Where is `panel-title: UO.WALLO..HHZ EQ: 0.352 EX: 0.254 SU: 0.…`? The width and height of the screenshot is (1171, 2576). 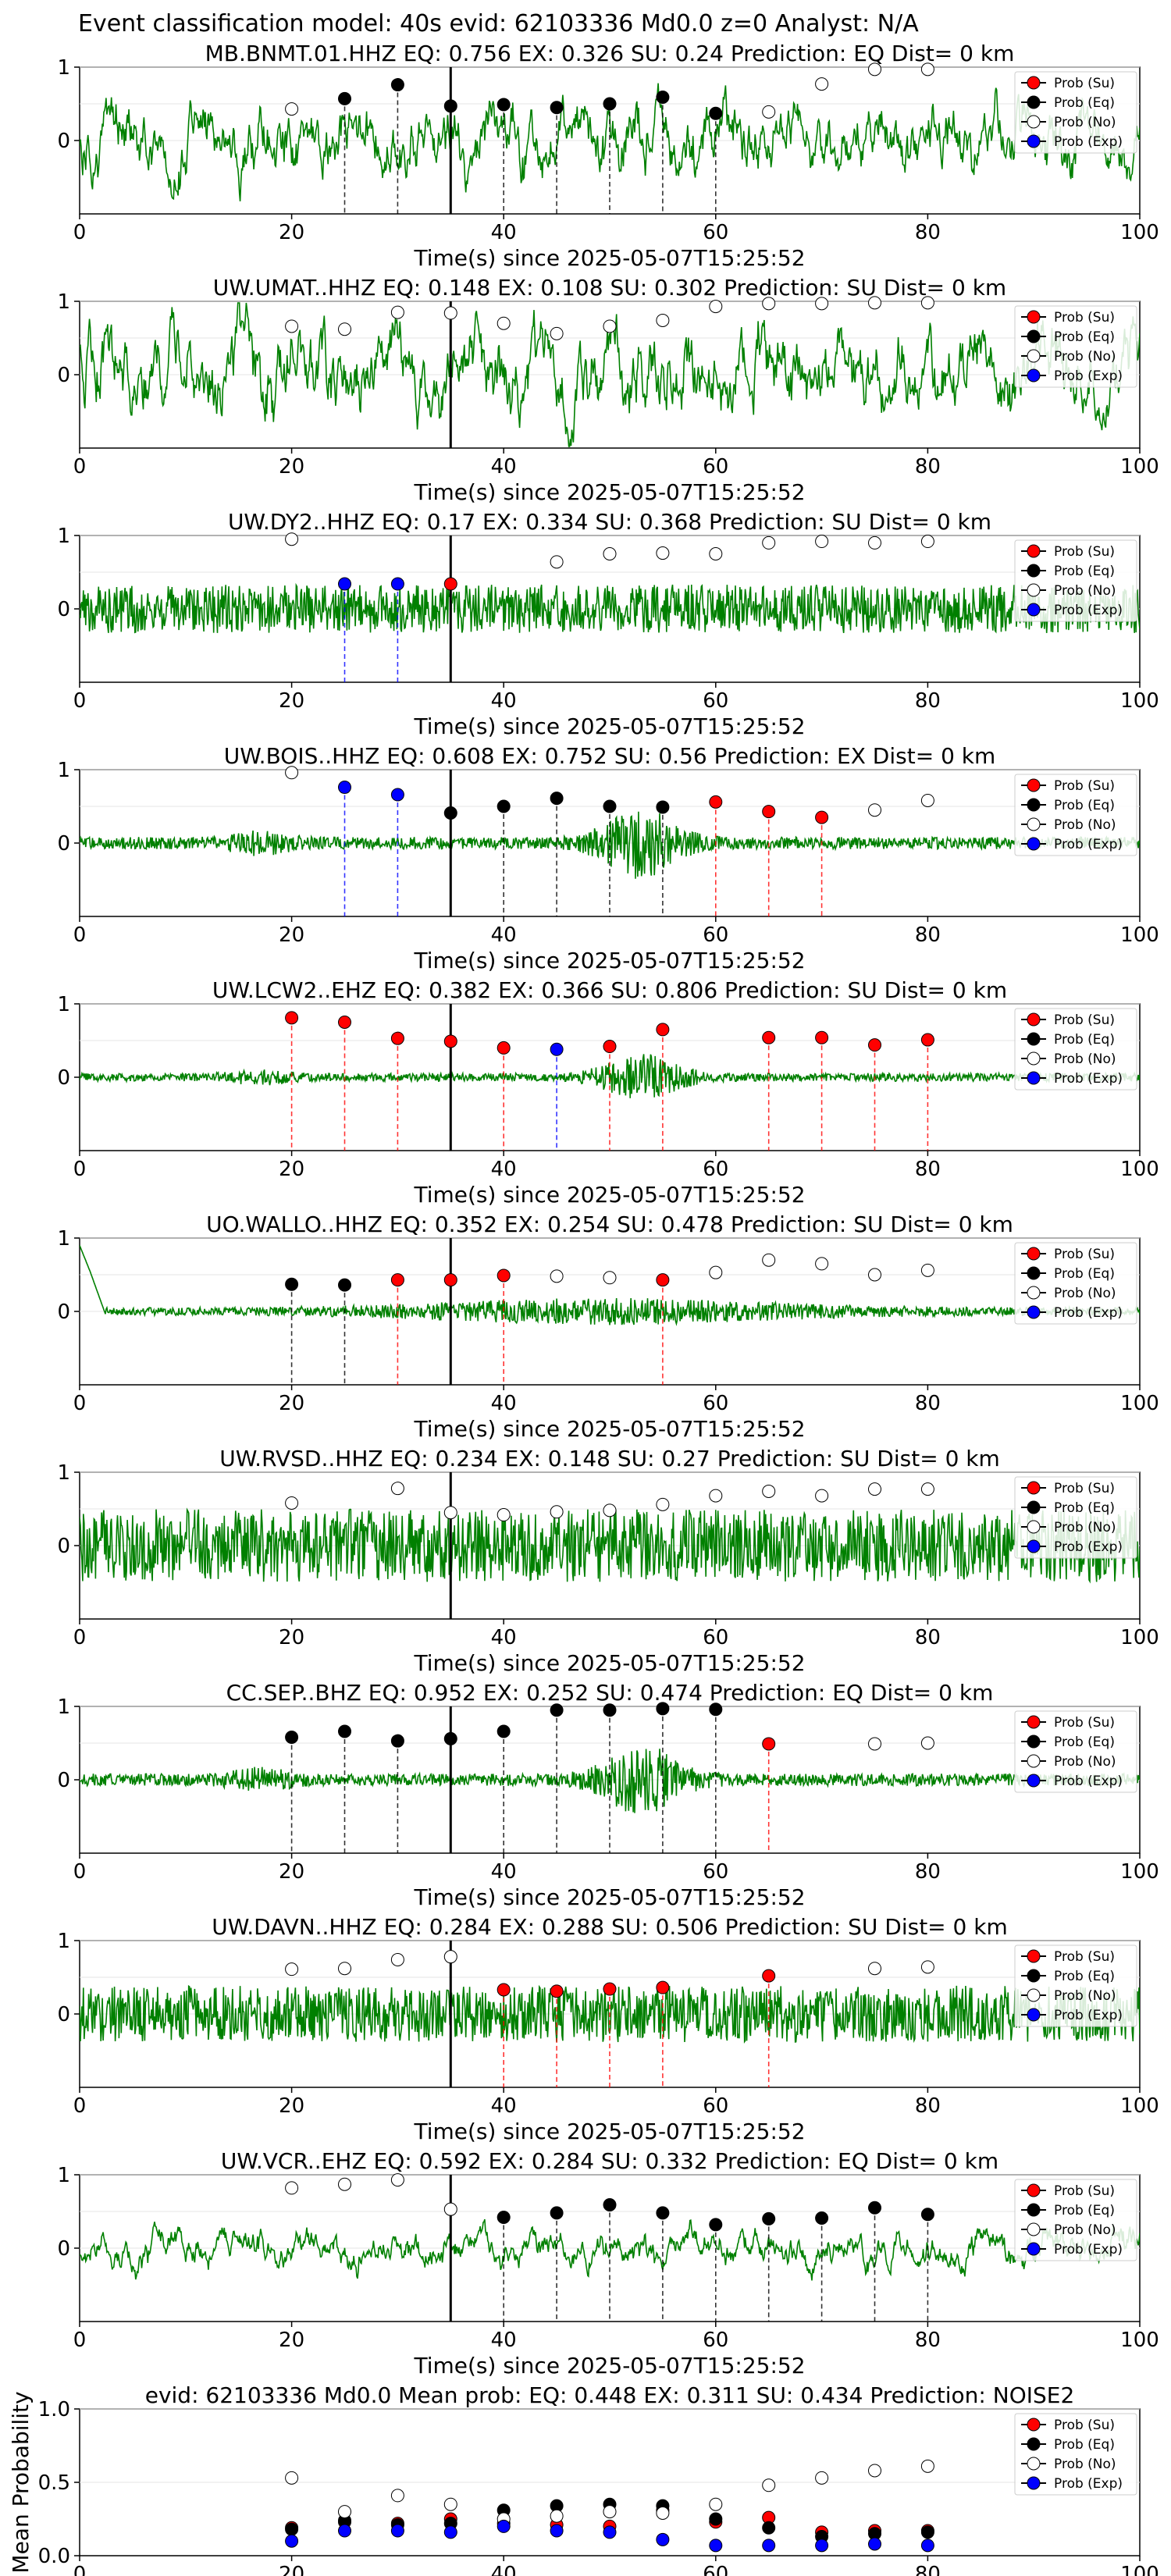 panel-title: UO.WALLO..HHZ EQ: 0.352 EX: 0.254 SU: 0.… is located at coordinates (609, 1224).